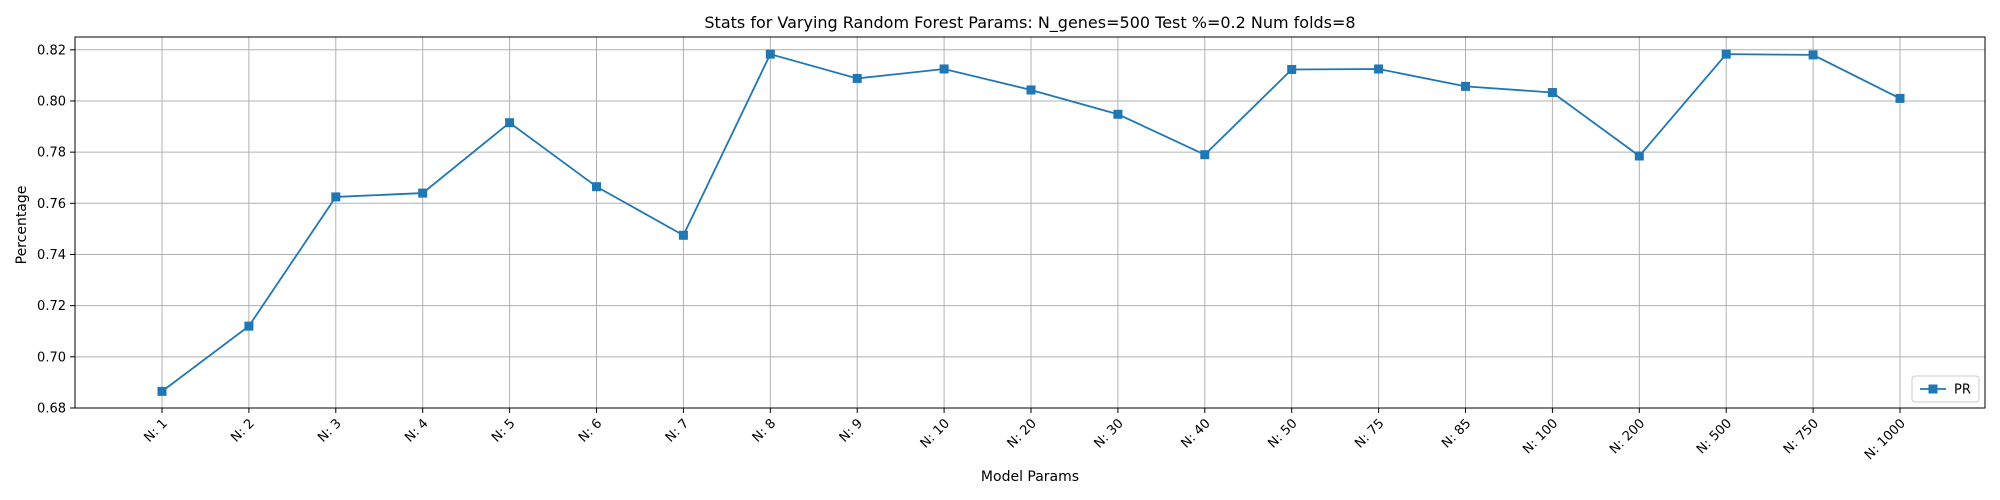 The width and height of the screenshot is (2000, 500). I want to click on legend: PR, so click(1945, 389).